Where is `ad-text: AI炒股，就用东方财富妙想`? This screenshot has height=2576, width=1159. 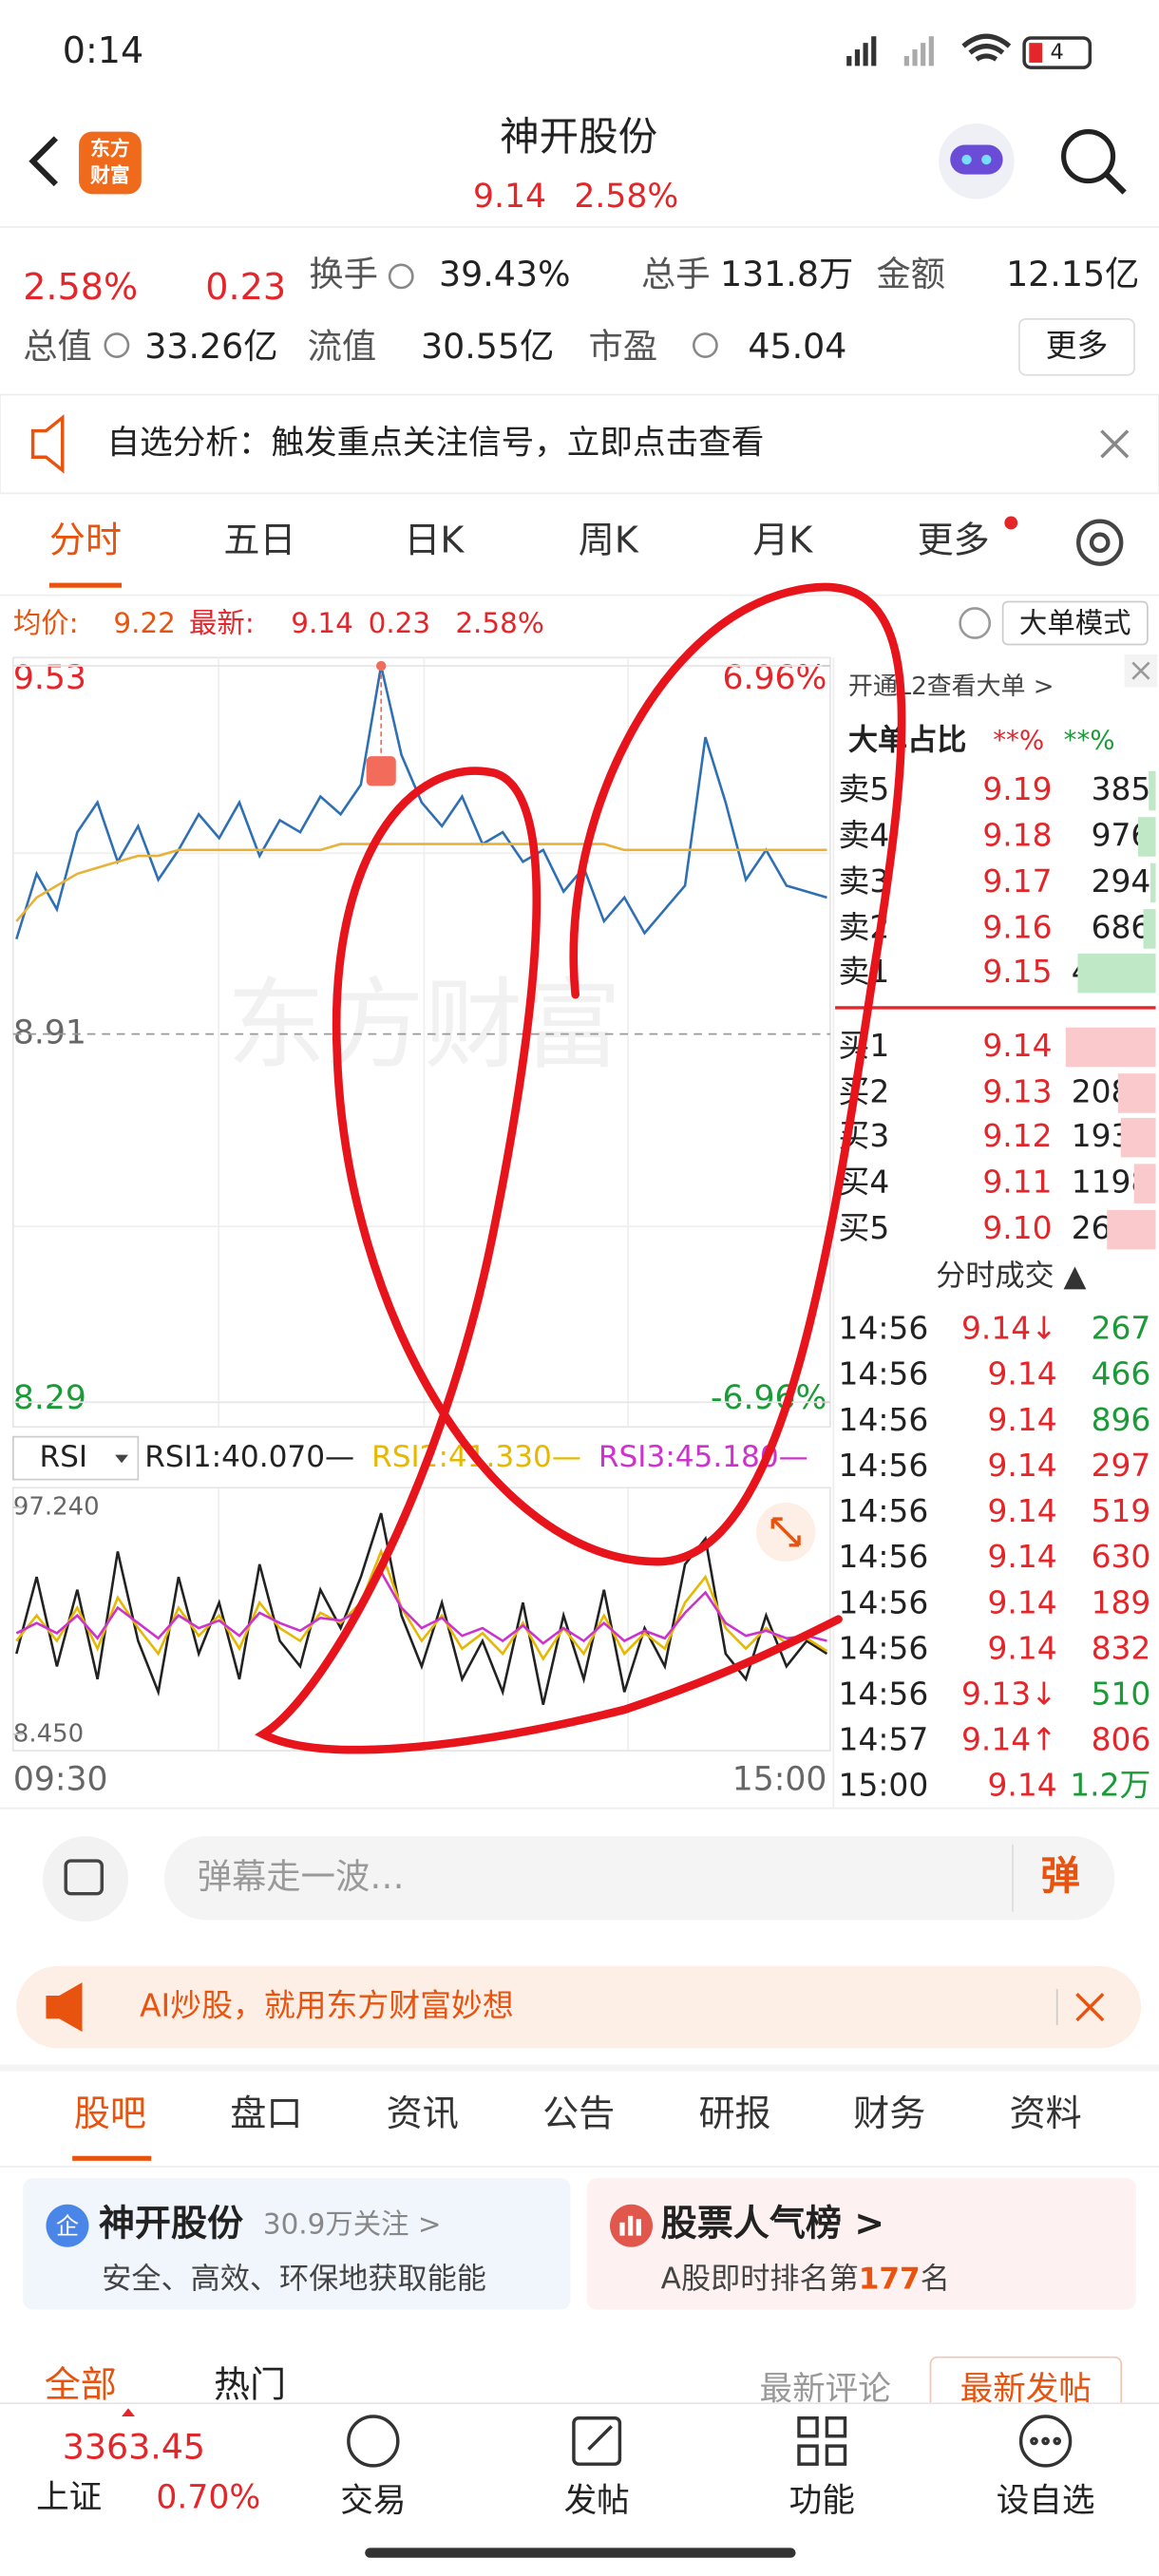 ad-text: AI炒股，就用东方财富妙想 is located at coordinates (327, 2006).